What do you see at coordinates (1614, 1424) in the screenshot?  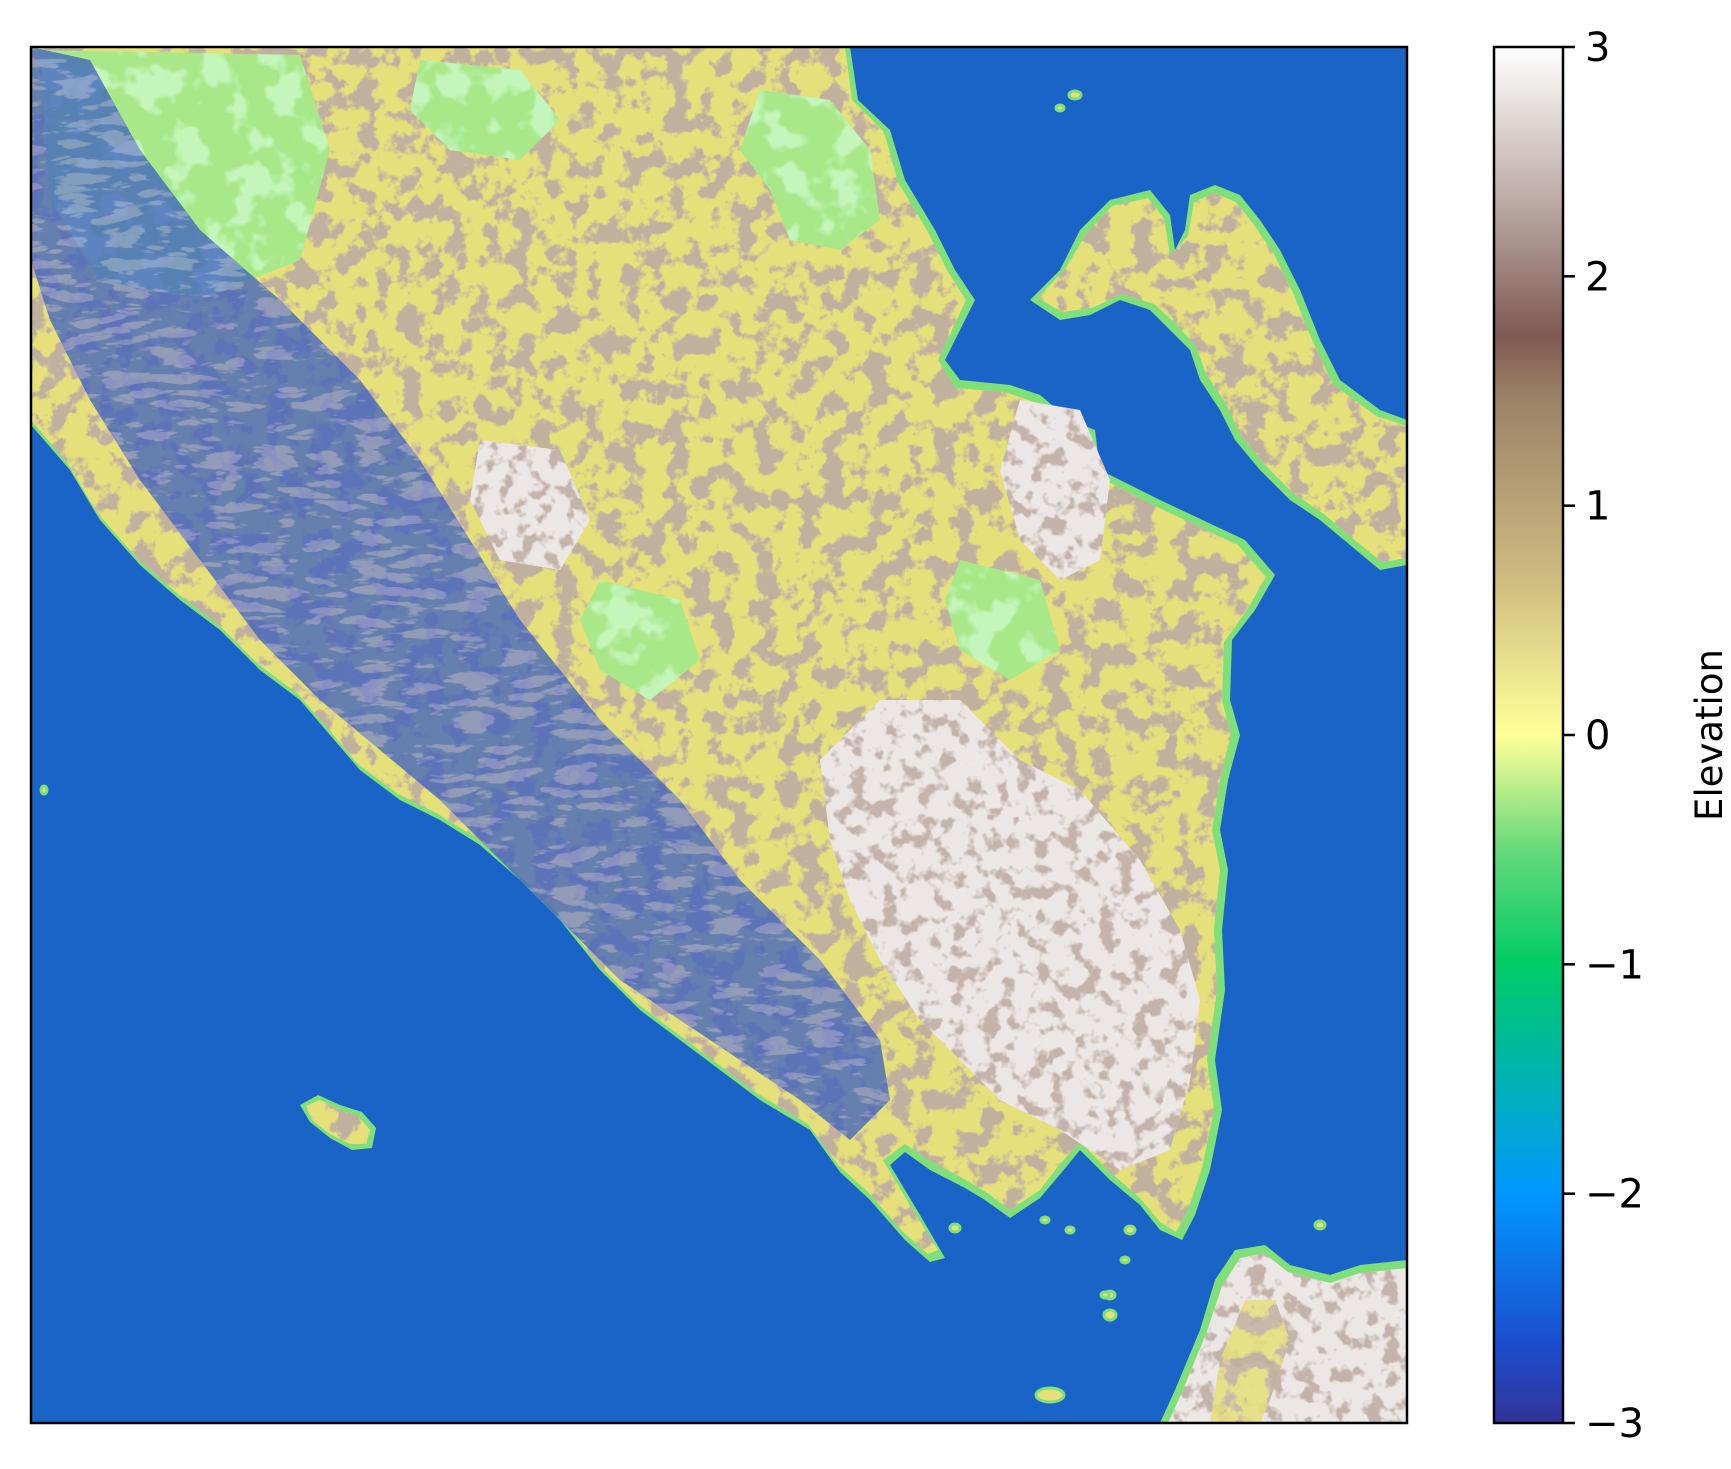 I see `colorbar-tick-label: −3` at bounding box center [1614, 1424].